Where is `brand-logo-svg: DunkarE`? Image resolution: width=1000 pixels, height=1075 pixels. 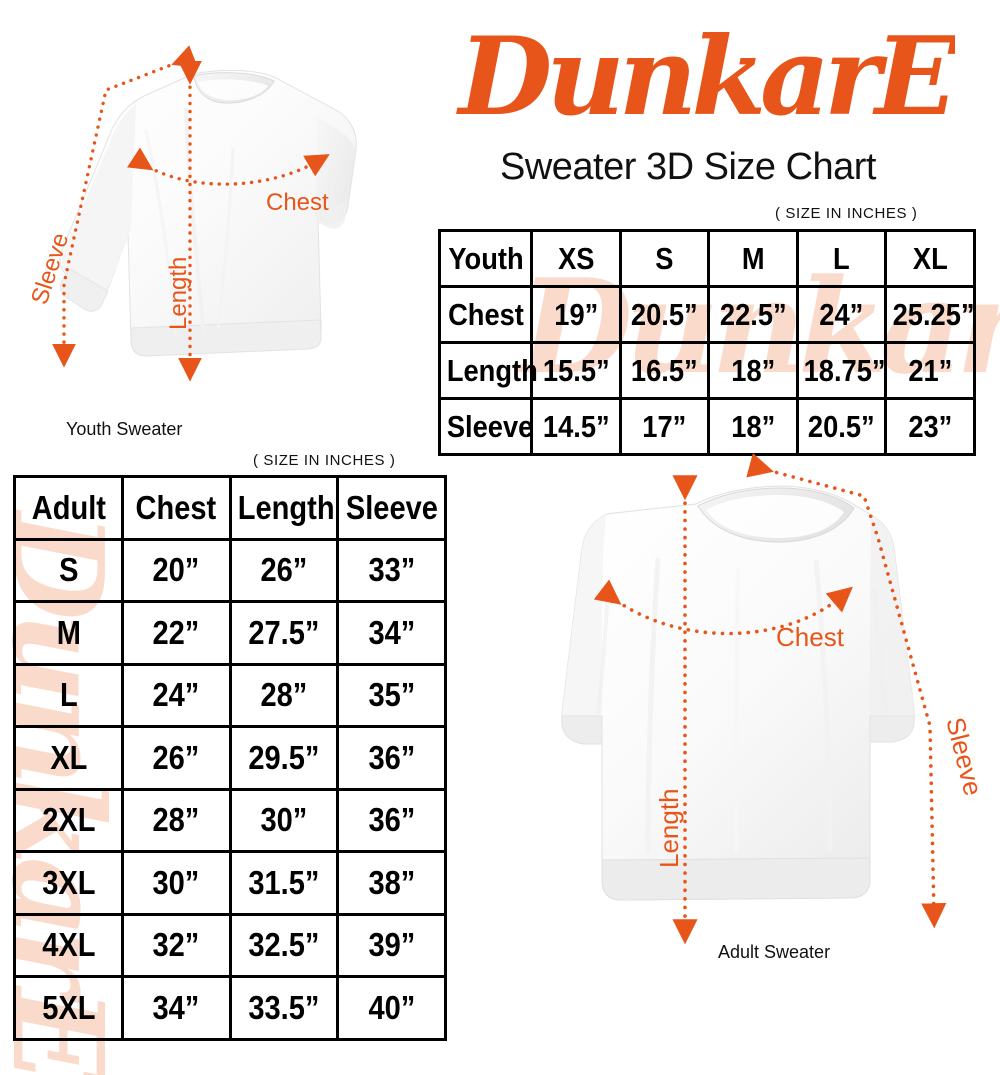
brand-logo-svg: DunkarE is located at coordinates (705, 81).